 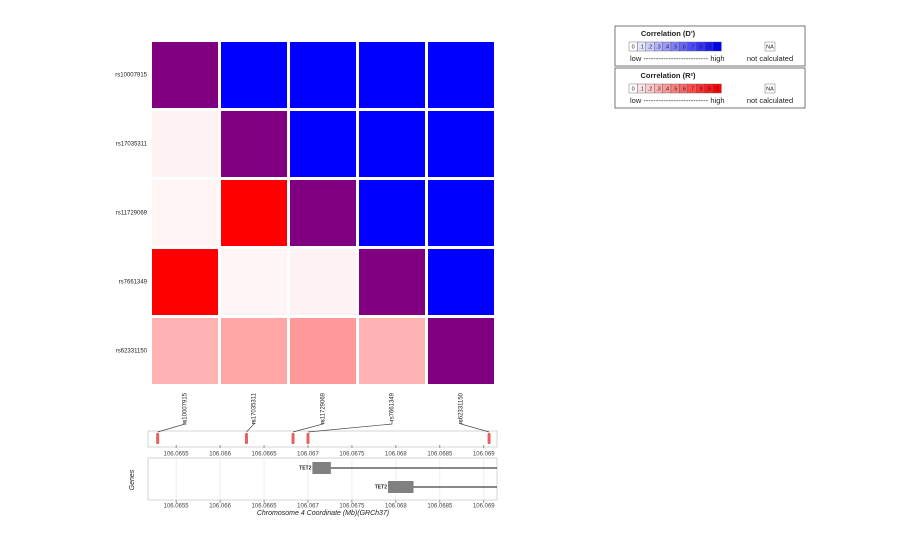 I want to click on row-label: rs17035311, so click(x=132, y=145).